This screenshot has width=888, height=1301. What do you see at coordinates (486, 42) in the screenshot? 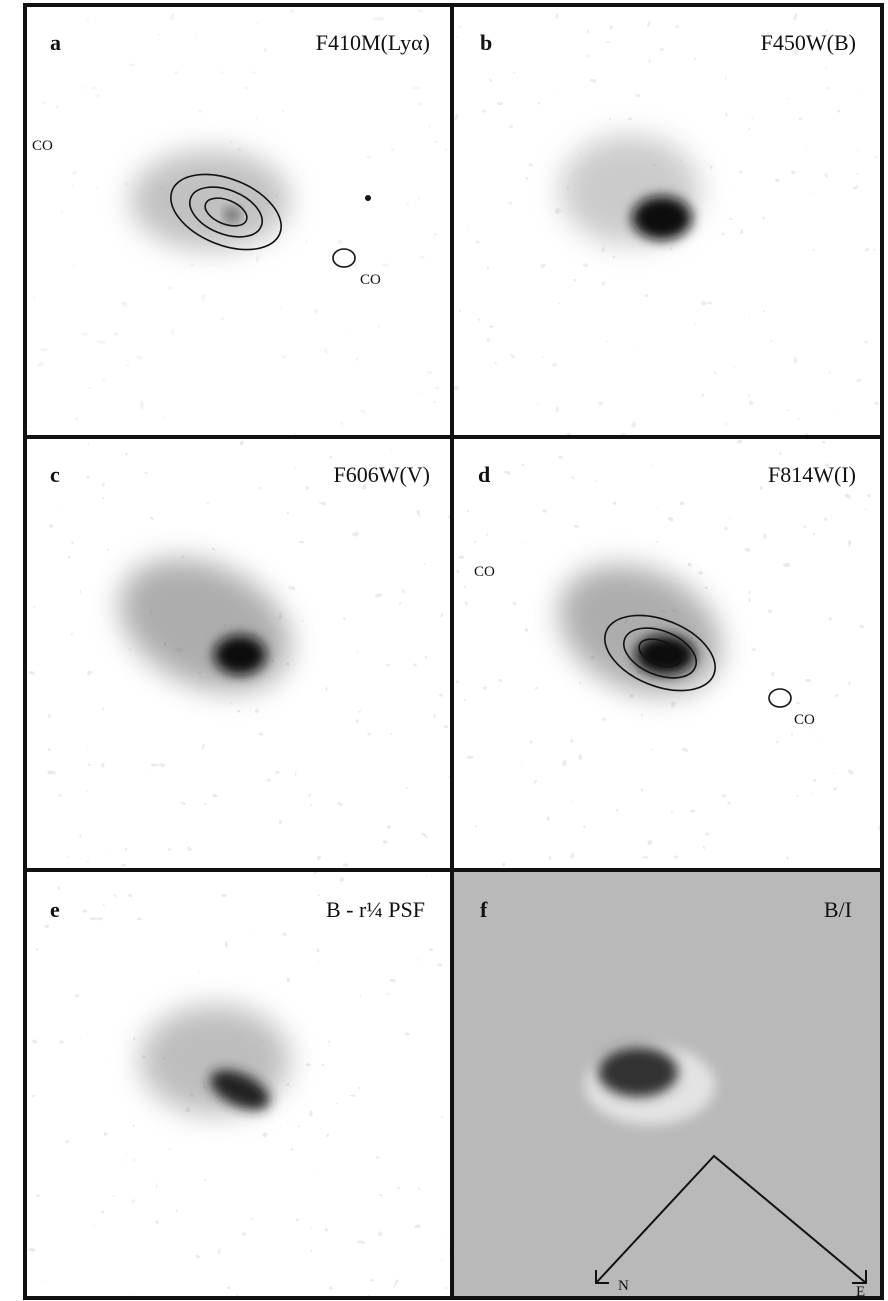
I see `panel-label: b` at bounding box center [486, 42].